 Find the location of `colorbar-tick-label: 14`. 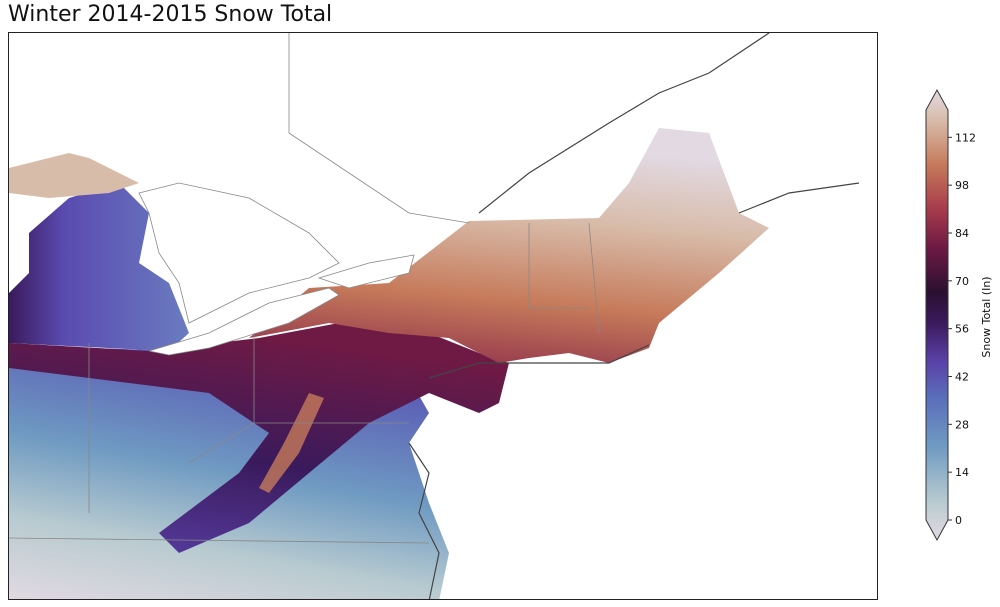

colorbar-tick-label: 14 is located at coordinates (962, 472).